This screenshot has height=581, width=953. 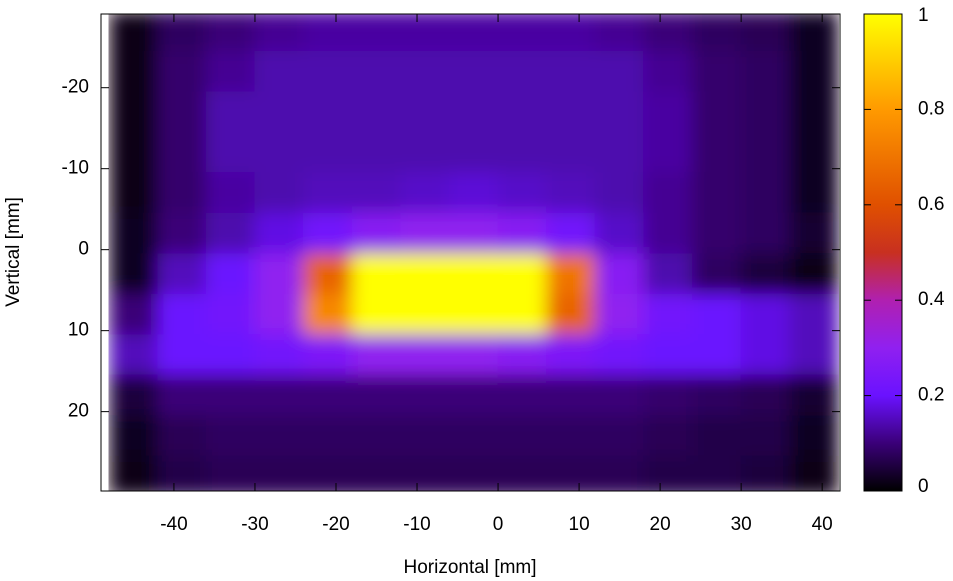 I want to click on y-tick-label: 10, so click(x=78, y=330).